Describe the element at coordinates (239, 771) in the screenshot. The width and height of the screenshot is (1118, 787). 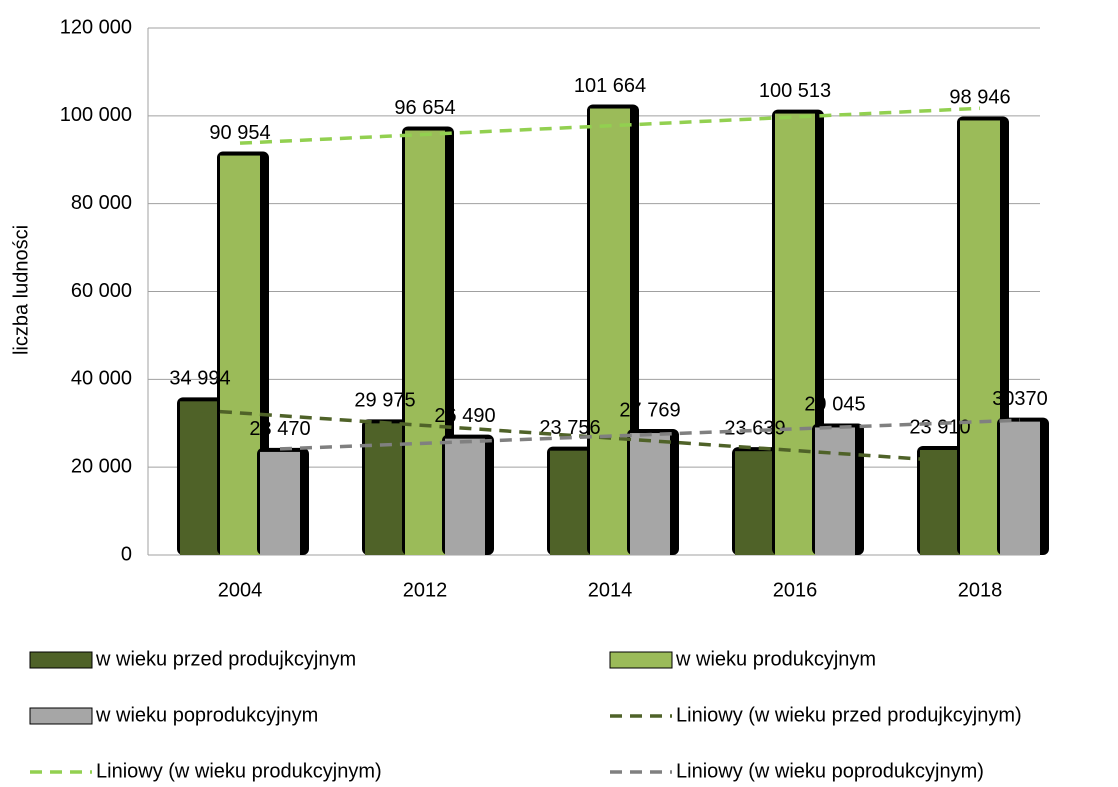
I see `legend-label: Liniowy (w wieku produkcyjnym)` at that location.